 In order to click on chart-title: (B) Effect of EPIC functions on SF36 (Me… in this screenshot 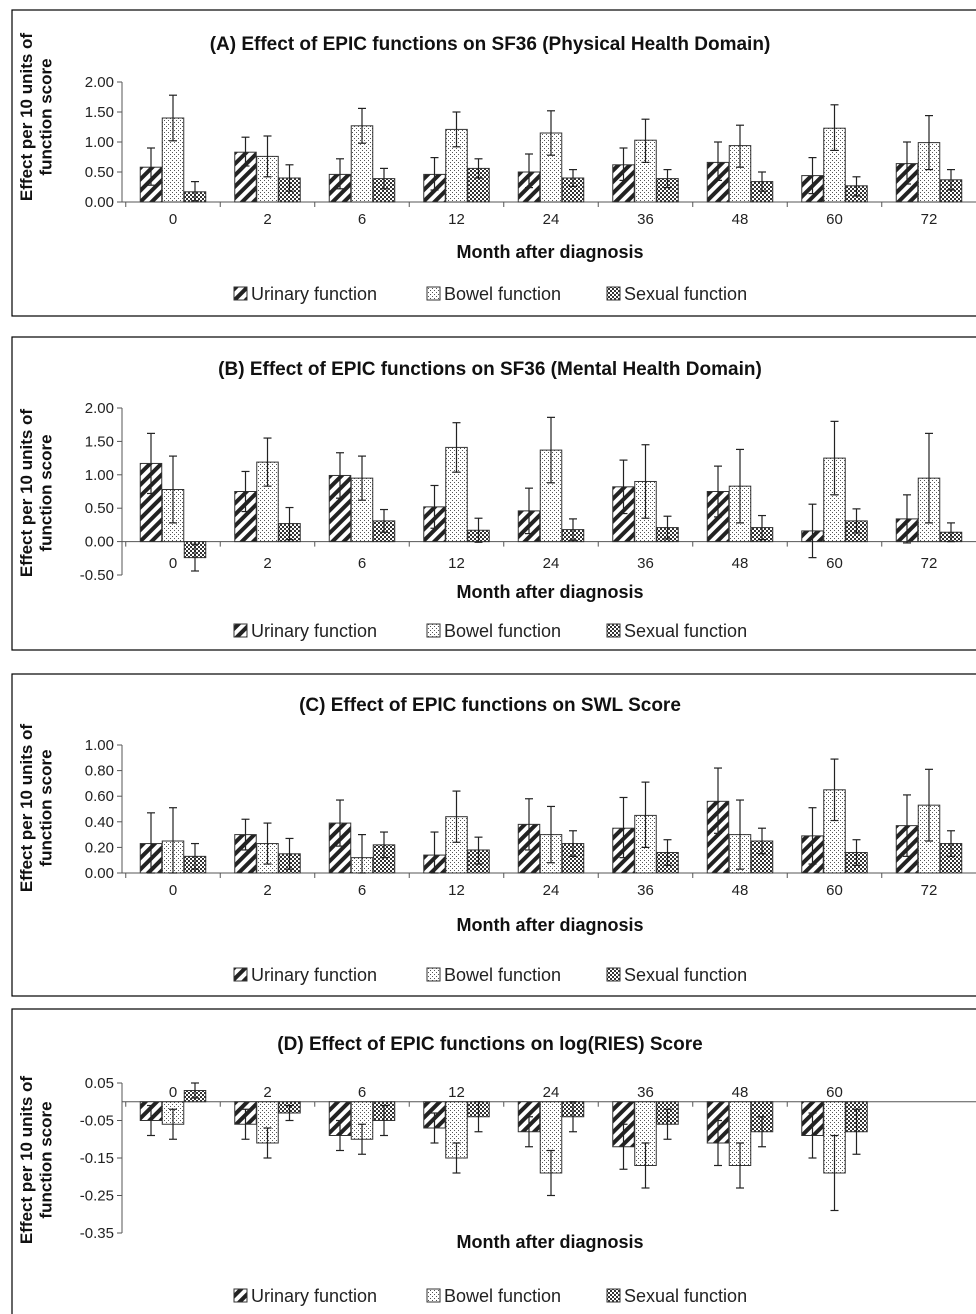, I will do `click(490, 369)`.